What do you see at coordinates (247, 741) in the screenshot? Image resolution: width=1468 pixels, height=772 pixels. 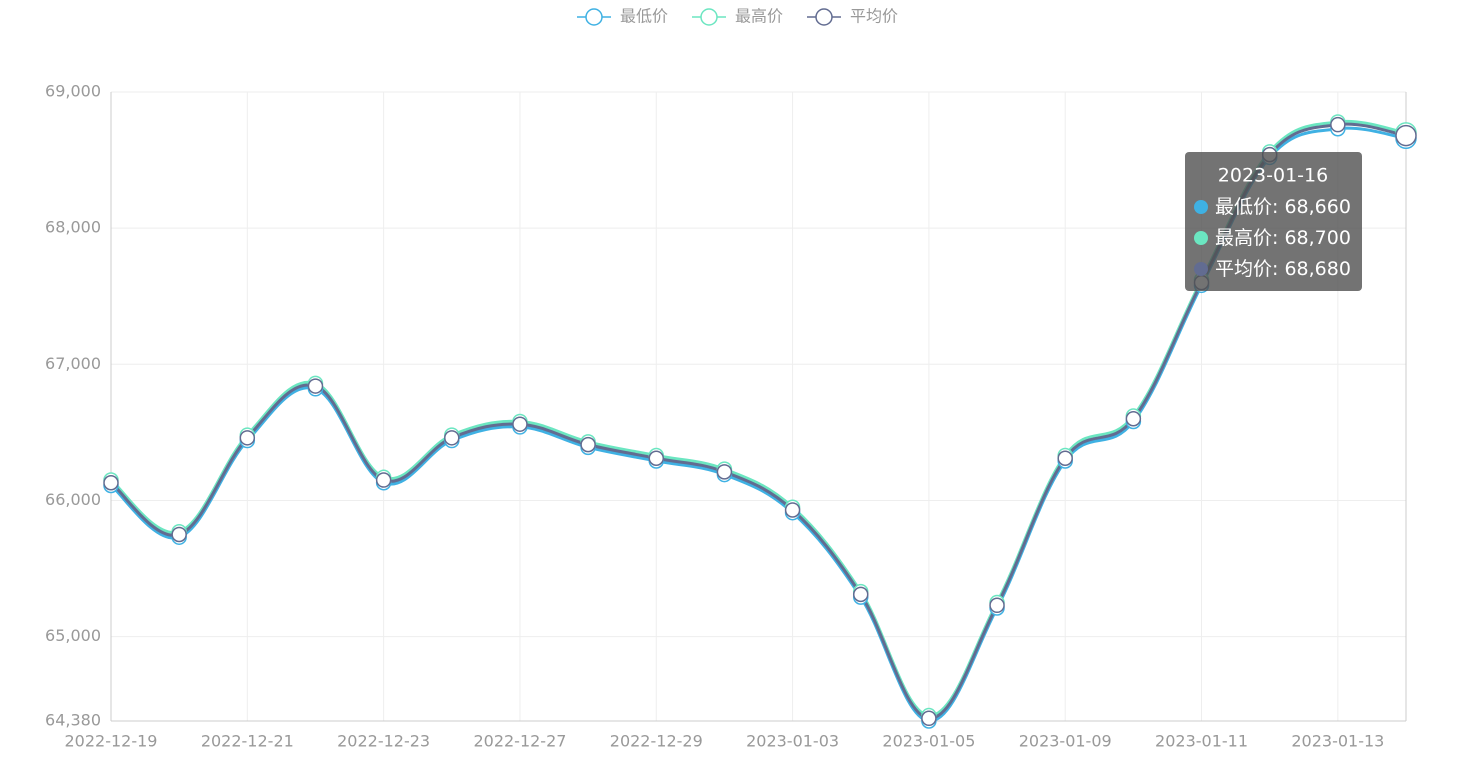 I see `x-tick-label: 2022-12-21` at bounding box center [247, 741].